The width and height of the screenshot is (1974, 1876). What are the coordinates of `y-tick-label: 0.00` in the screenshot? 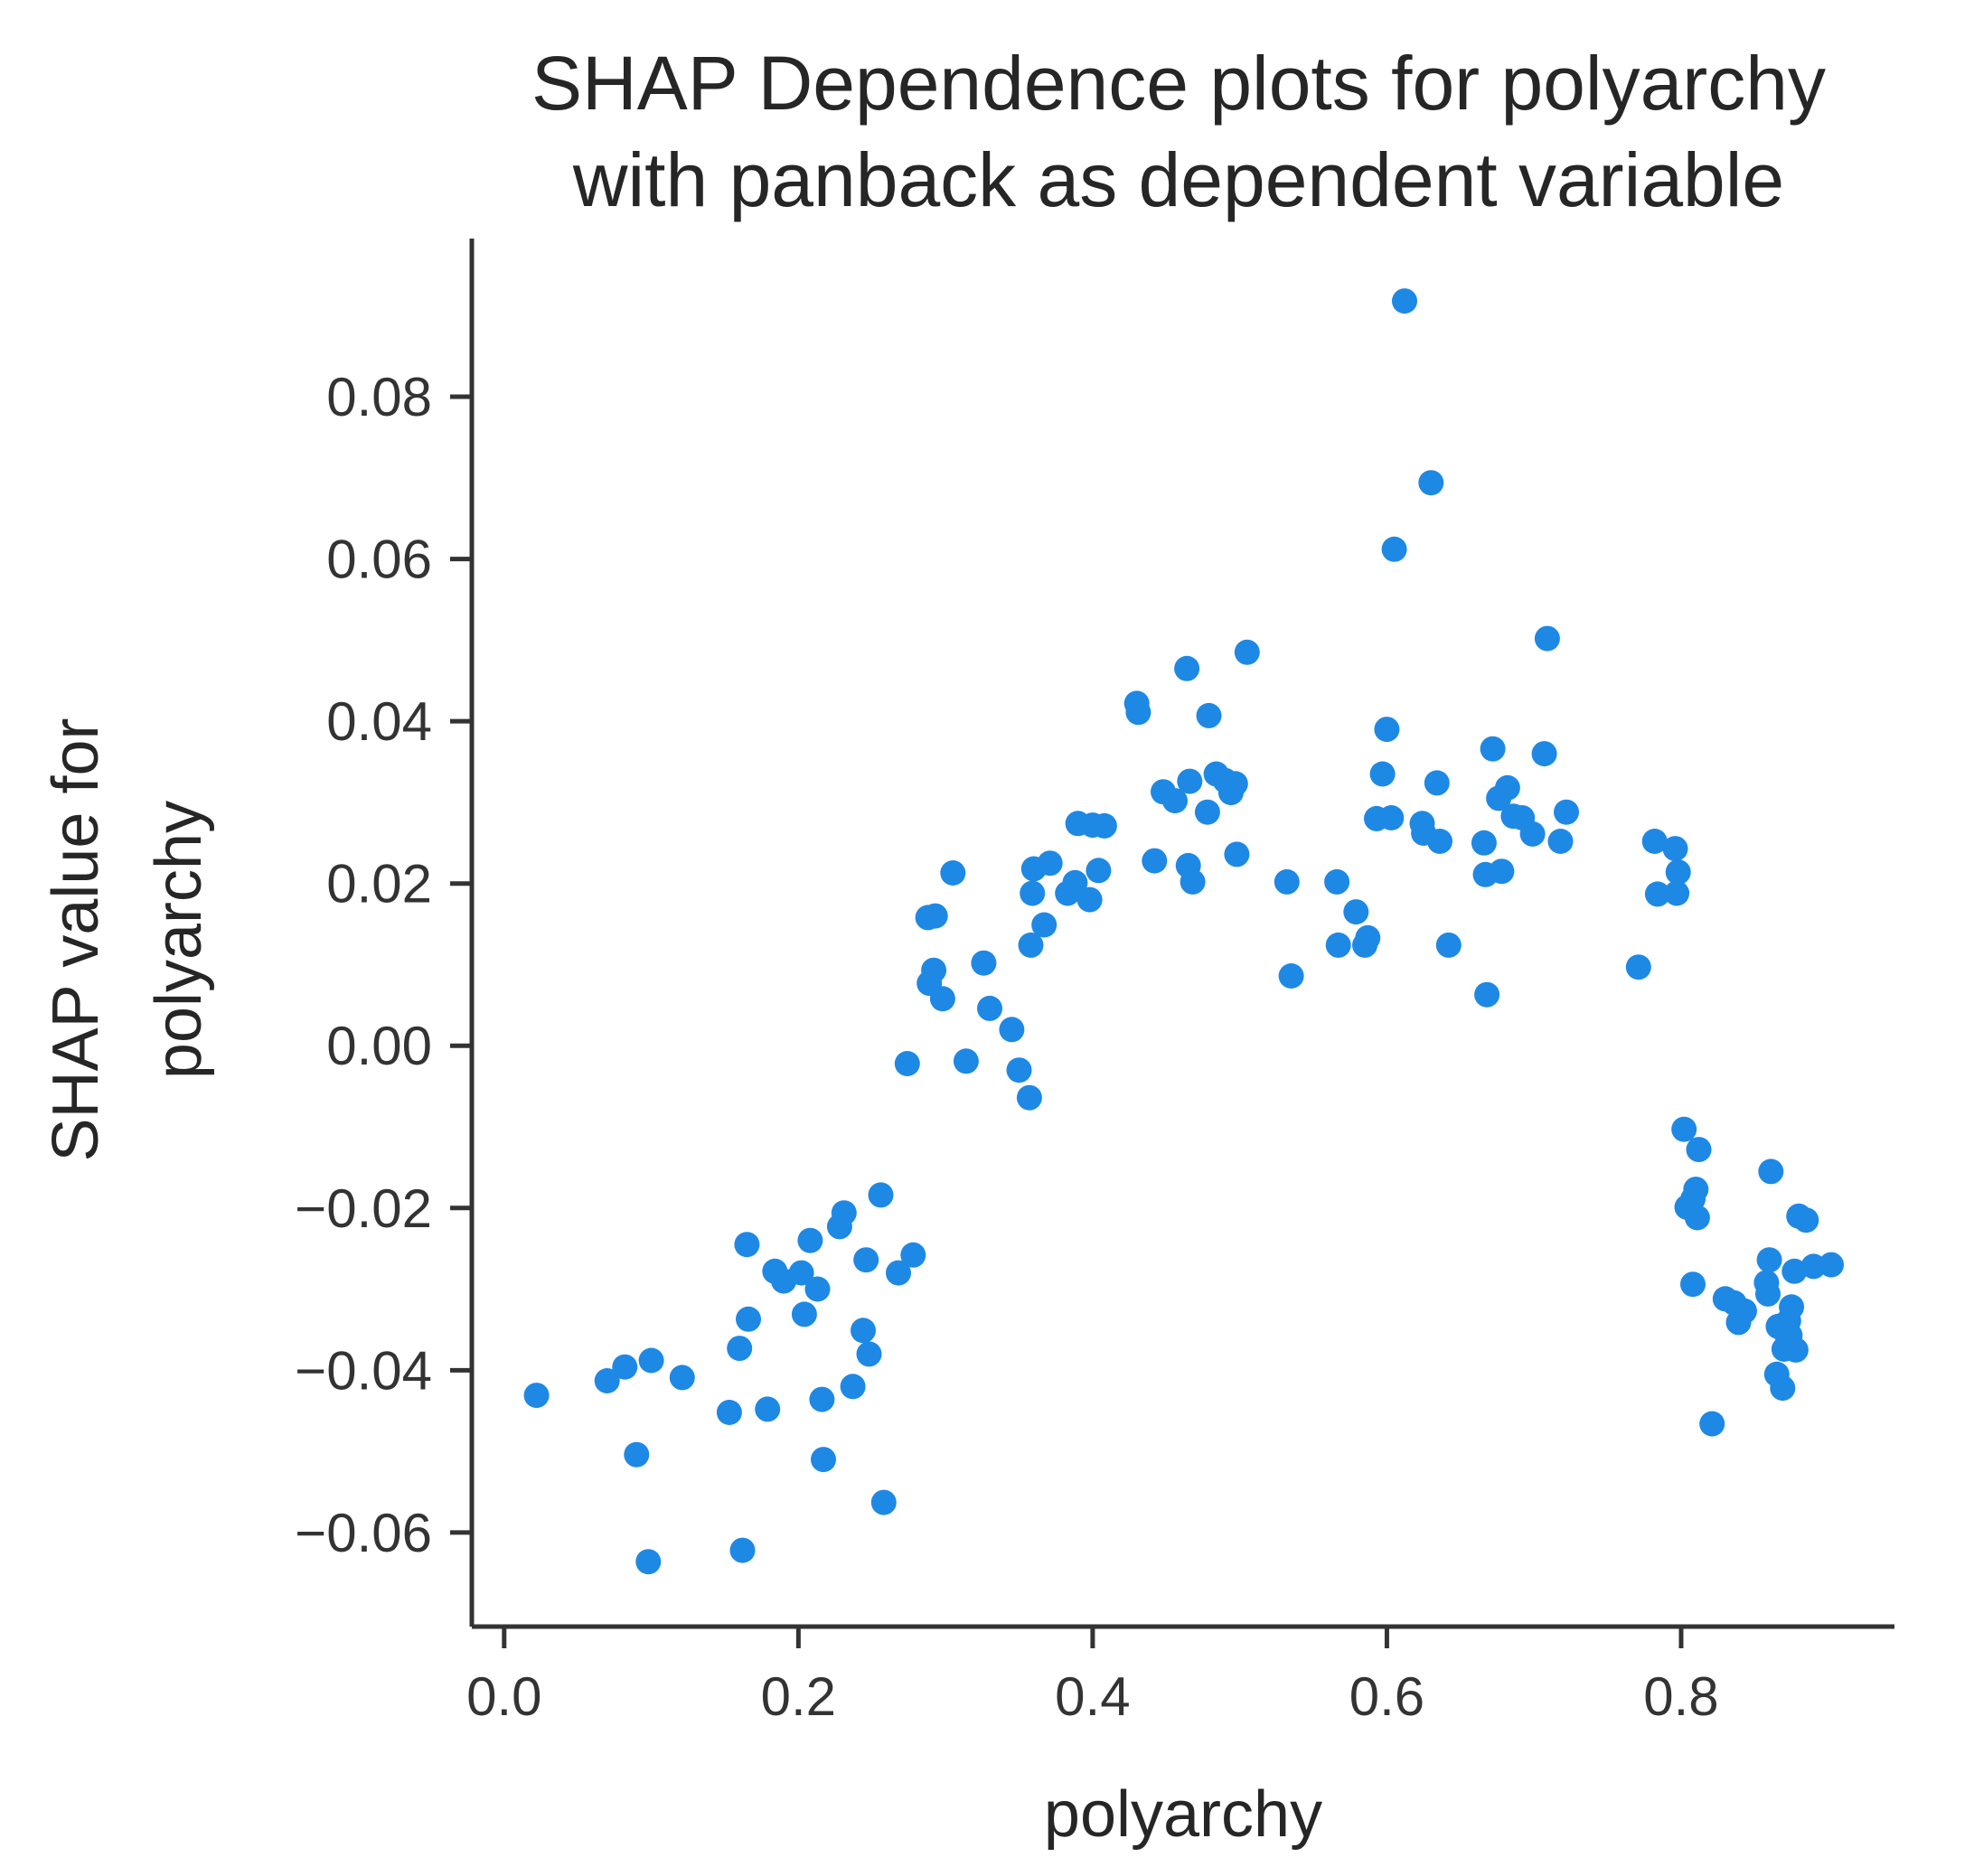 It's located at (379, 1046).